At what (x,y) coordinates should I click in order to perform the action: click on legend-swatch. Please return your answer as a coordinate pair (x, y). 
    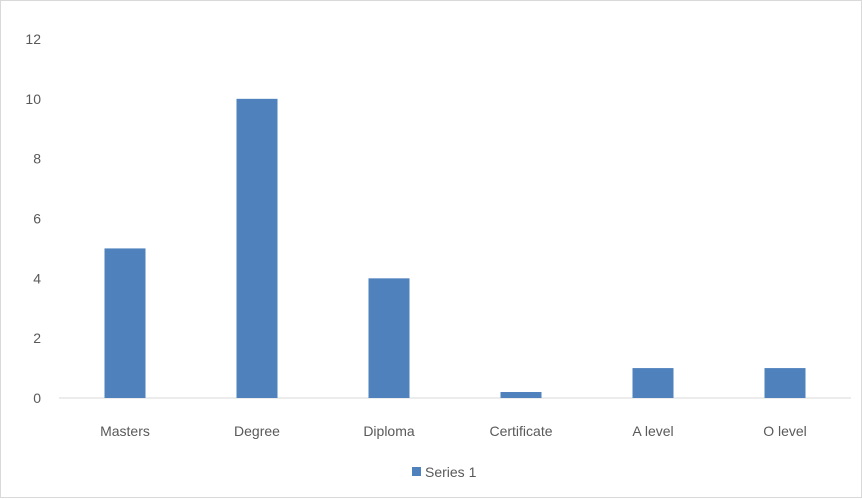
    Looking at the image, I should click on (416, 471).